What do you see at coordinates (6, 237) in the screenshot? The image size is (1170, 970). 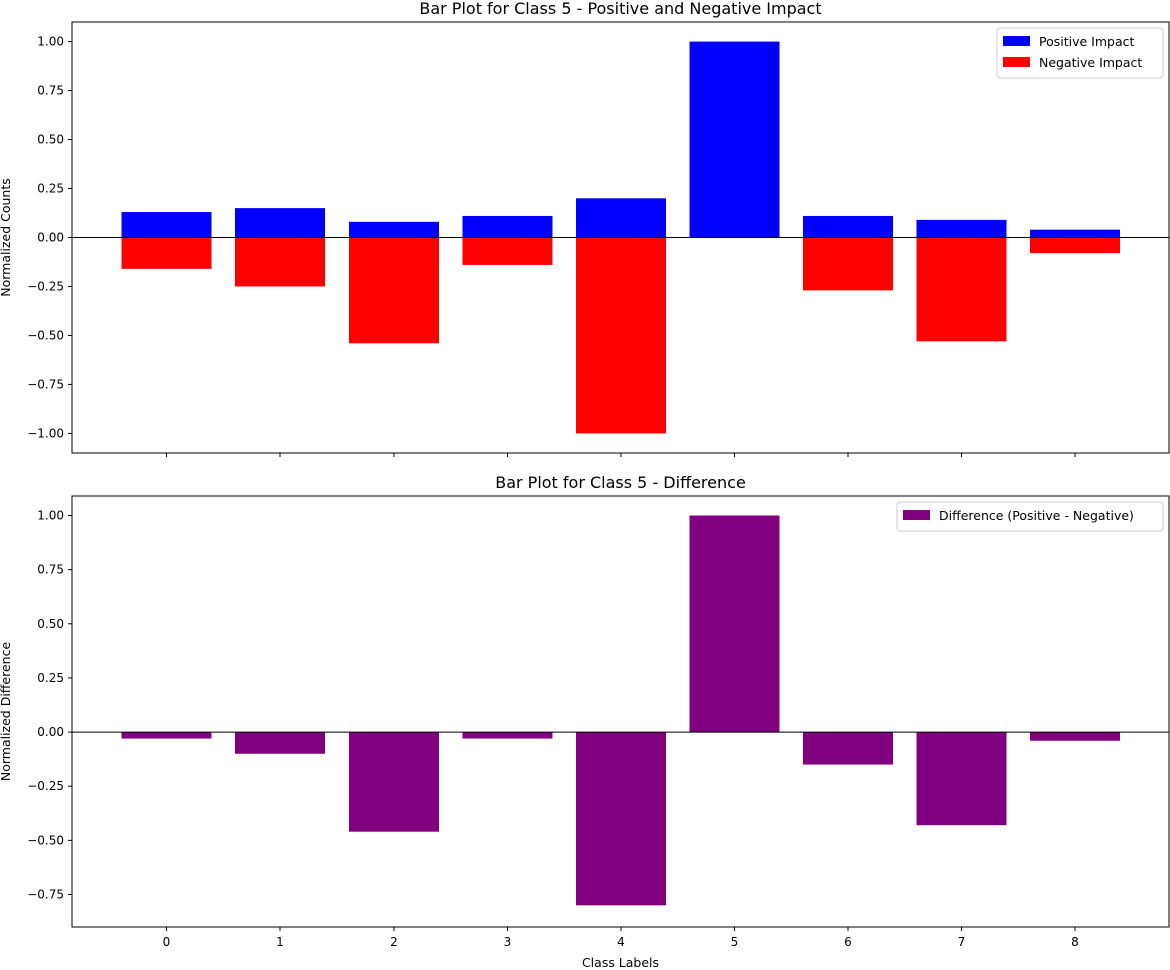 I see `y-axis-label: Normalized Counts` at bounding box center [6, 237].